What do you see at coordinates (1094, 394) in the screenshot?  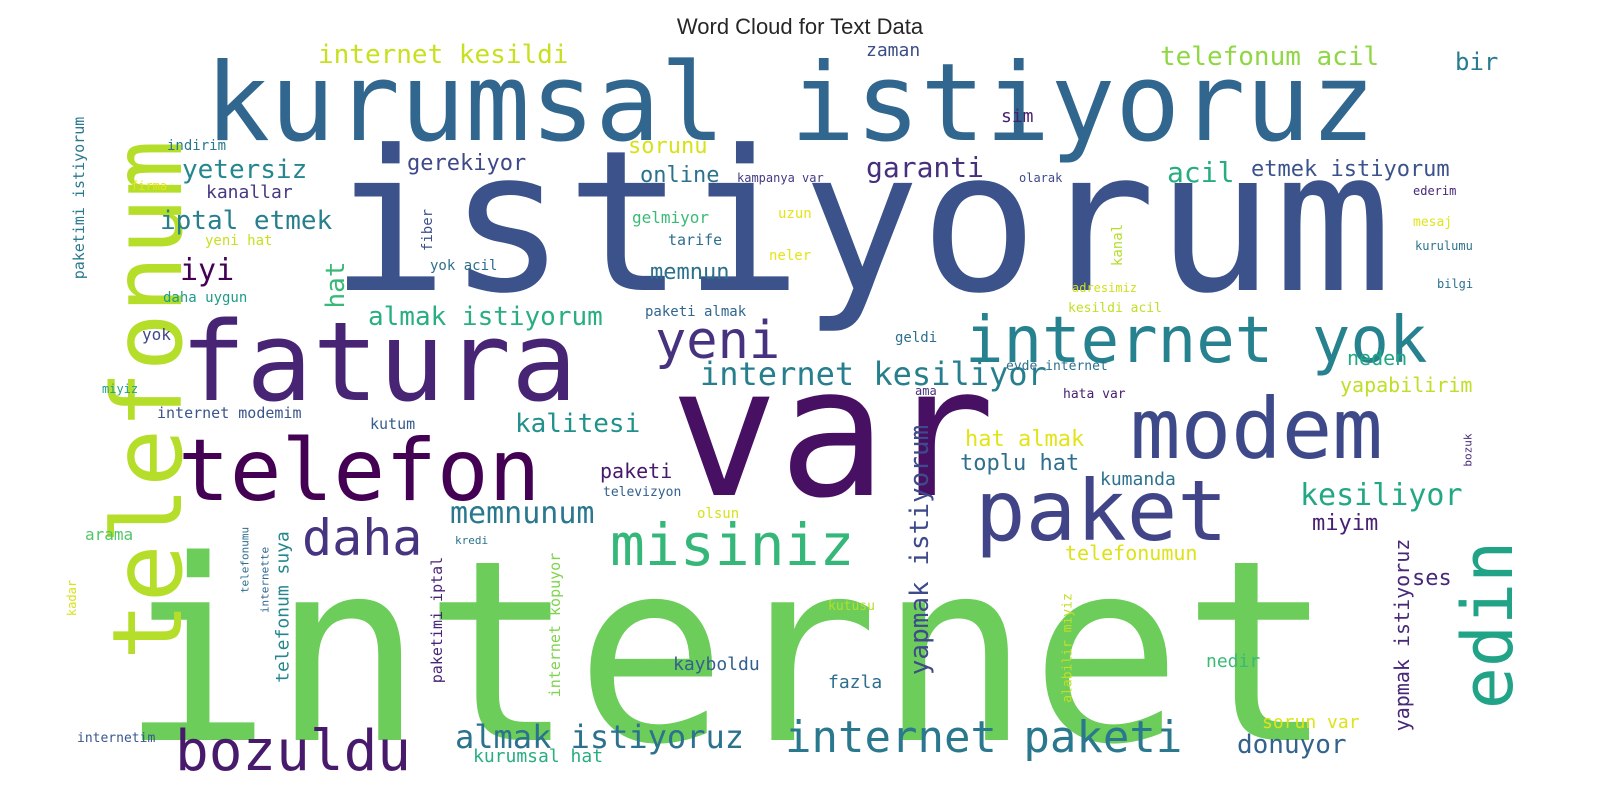 I see `word-hata-var: hata var` at bounding box center [1094, 394].